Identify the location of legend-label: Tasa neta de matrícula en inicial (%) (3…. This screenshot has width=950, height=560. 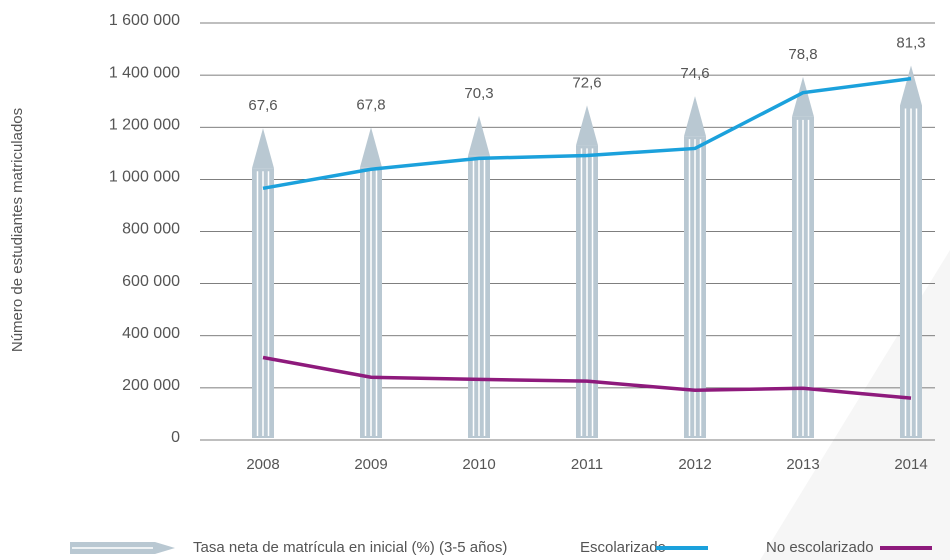
(350, 547).